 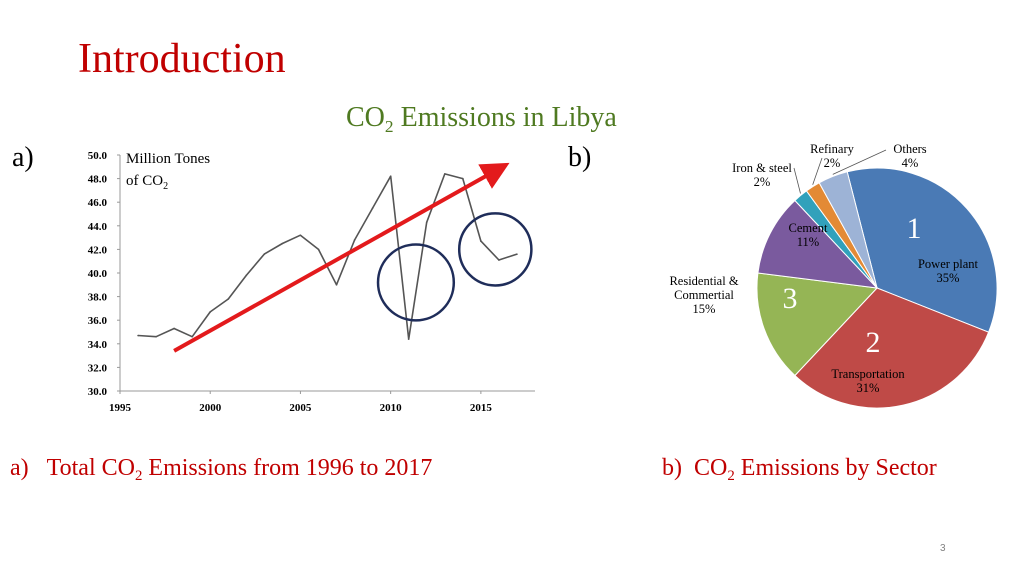 I want to click on label-residential-line: Commertial, so click(x=704, y=295).